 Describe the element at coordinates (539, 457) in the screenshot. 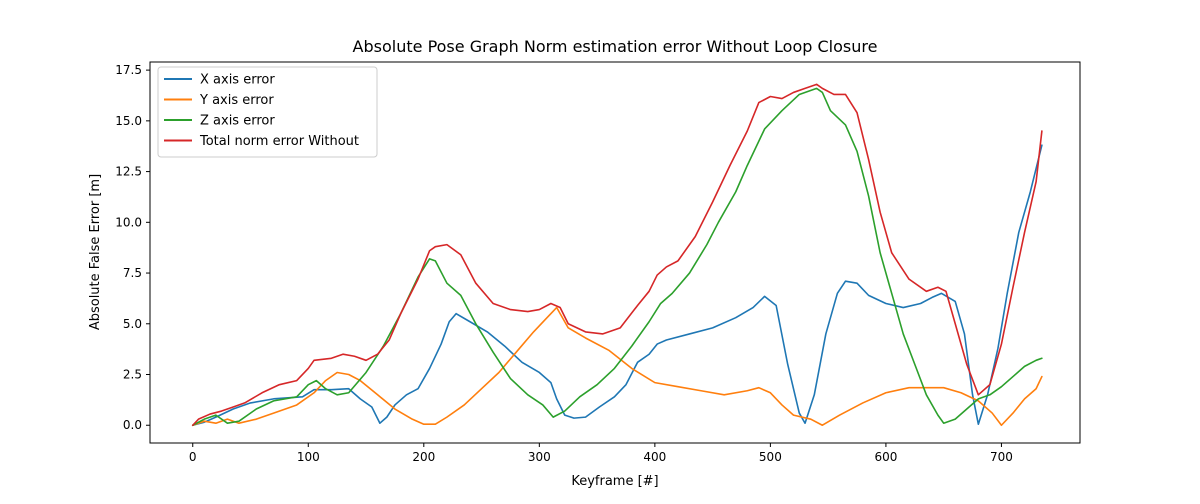

I see `x-tick-label: 300` at that location.